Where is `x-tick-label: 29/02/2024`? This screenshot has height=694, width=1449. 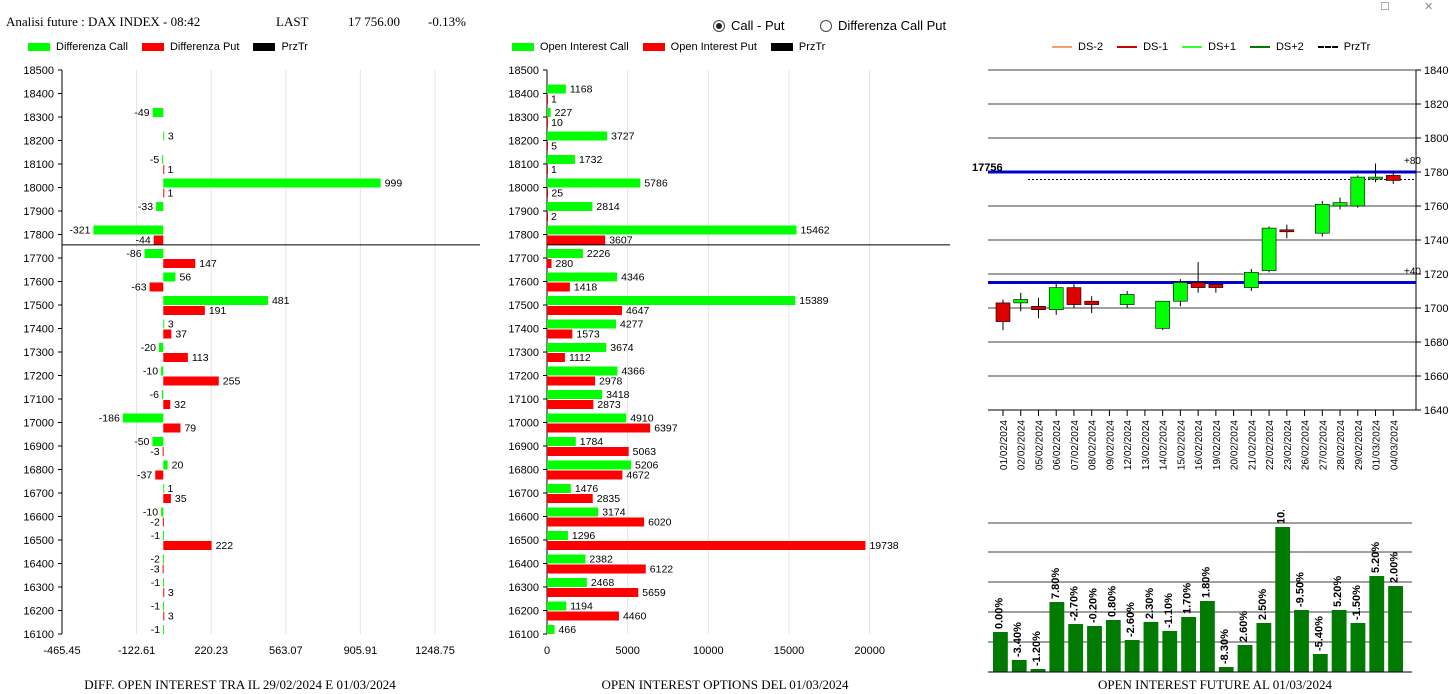
x-tick-label: 29/02/2024 is located at coordinates (1359, 445).